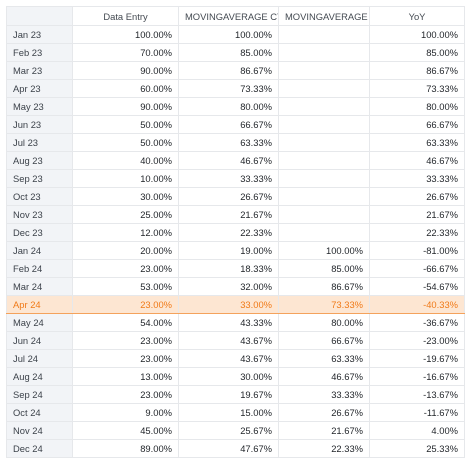  I want to click on cell-movingaverage-py: 46.67%, so click(324, 376).